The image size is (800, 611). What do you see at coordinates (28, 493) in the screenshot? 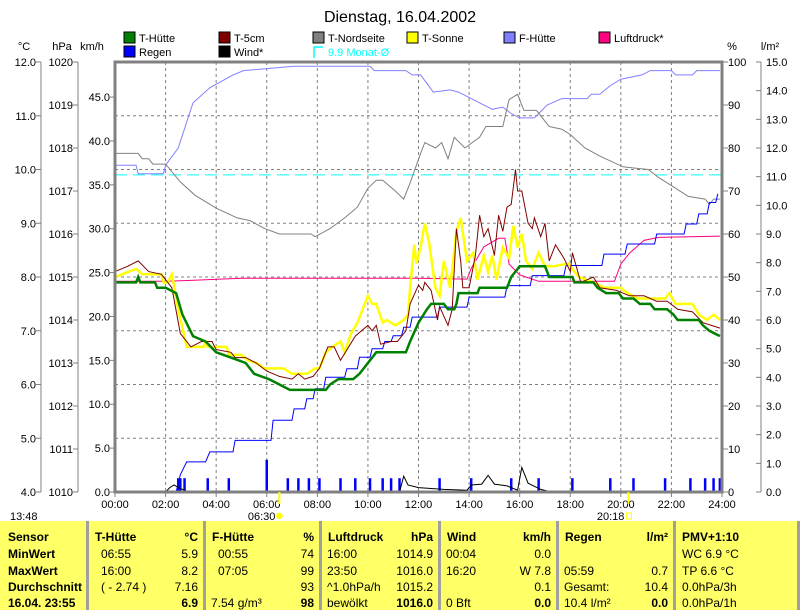
I see `celsius-tick-label: 4.0` at bounding box center [28, 493].